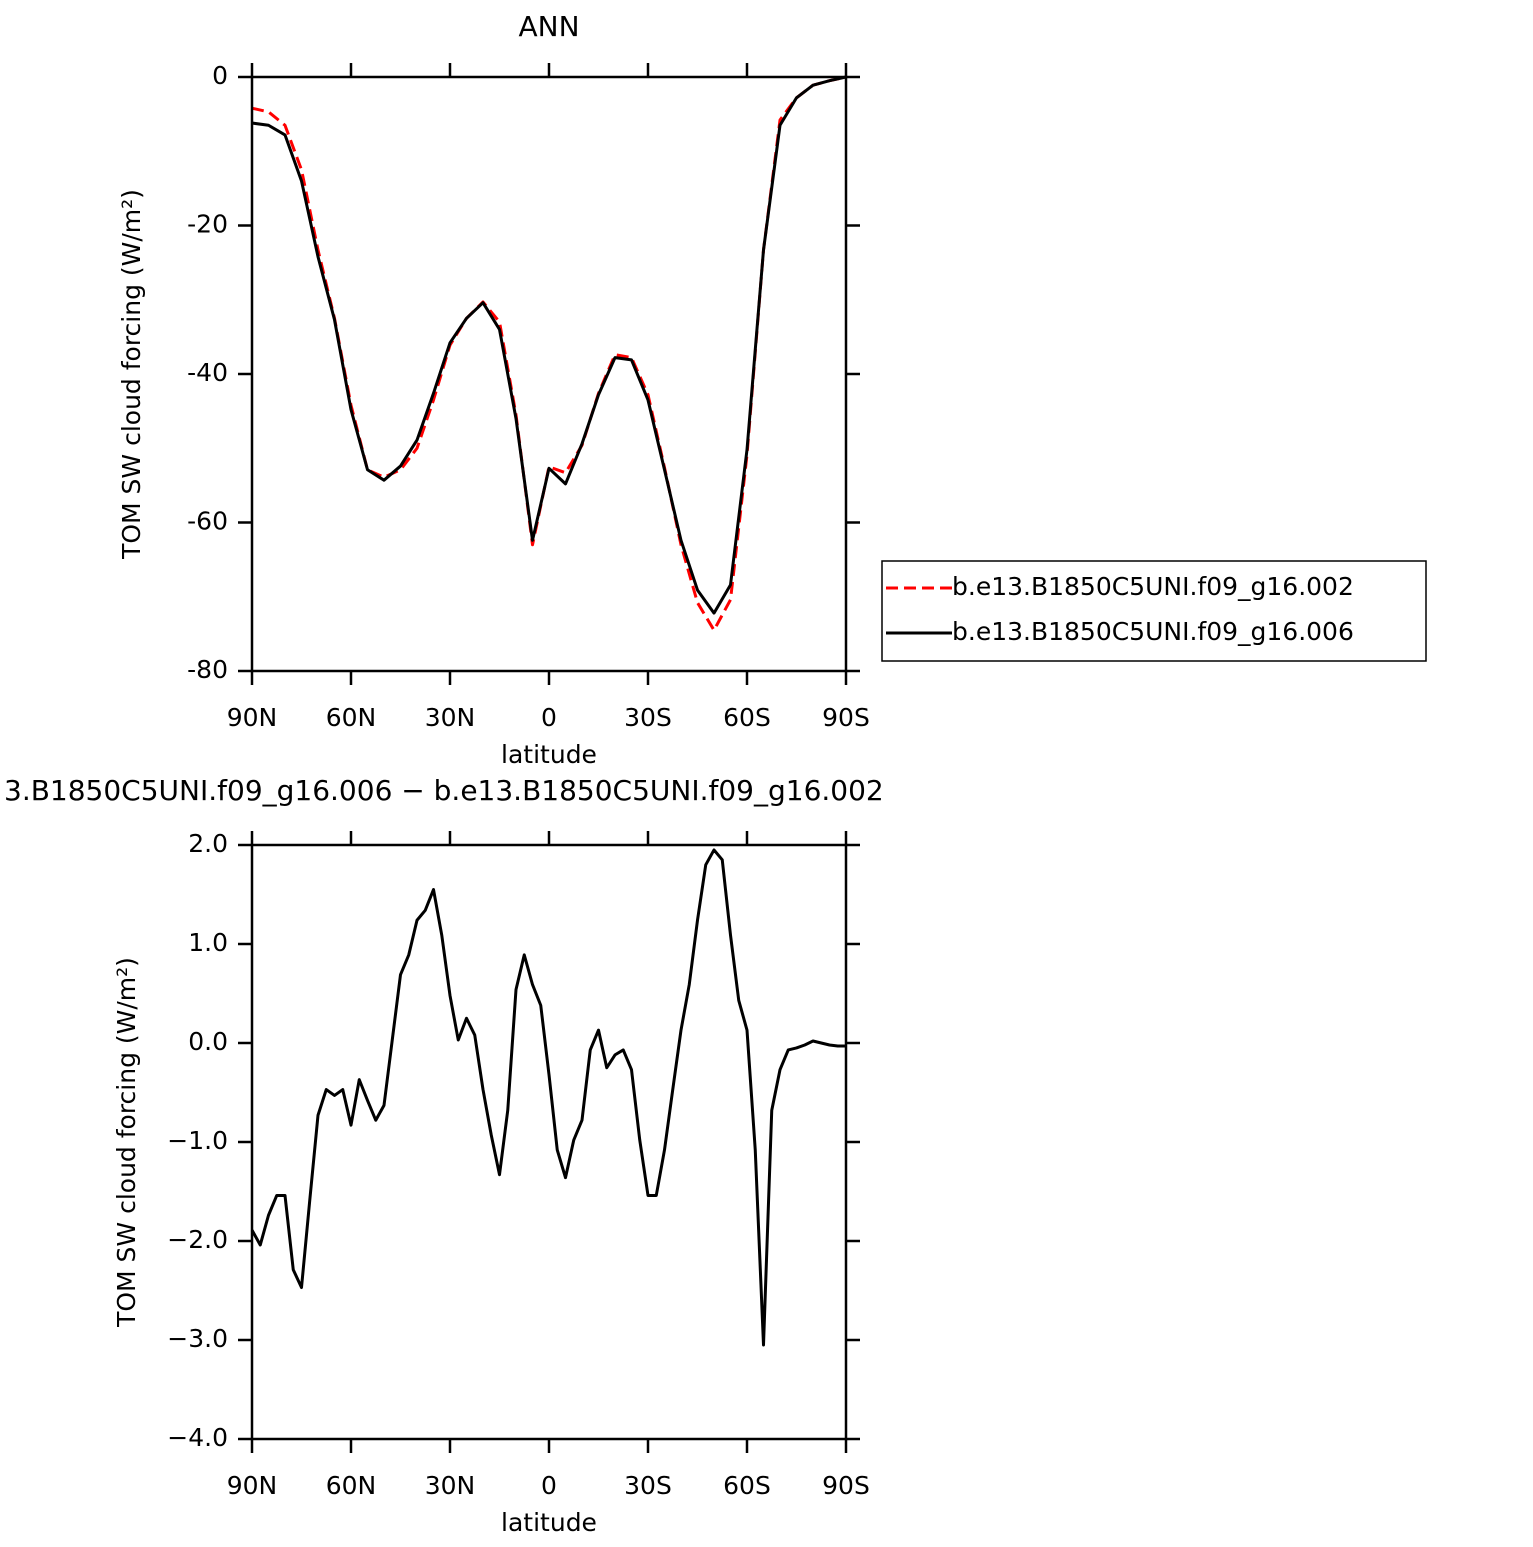 Image resolution: width=1533 pixels, height=1547 pixels. What do you see at coordinates (1154, 611) in the screenshot?
I see `legend-box` at bounding box center [1154, 611].